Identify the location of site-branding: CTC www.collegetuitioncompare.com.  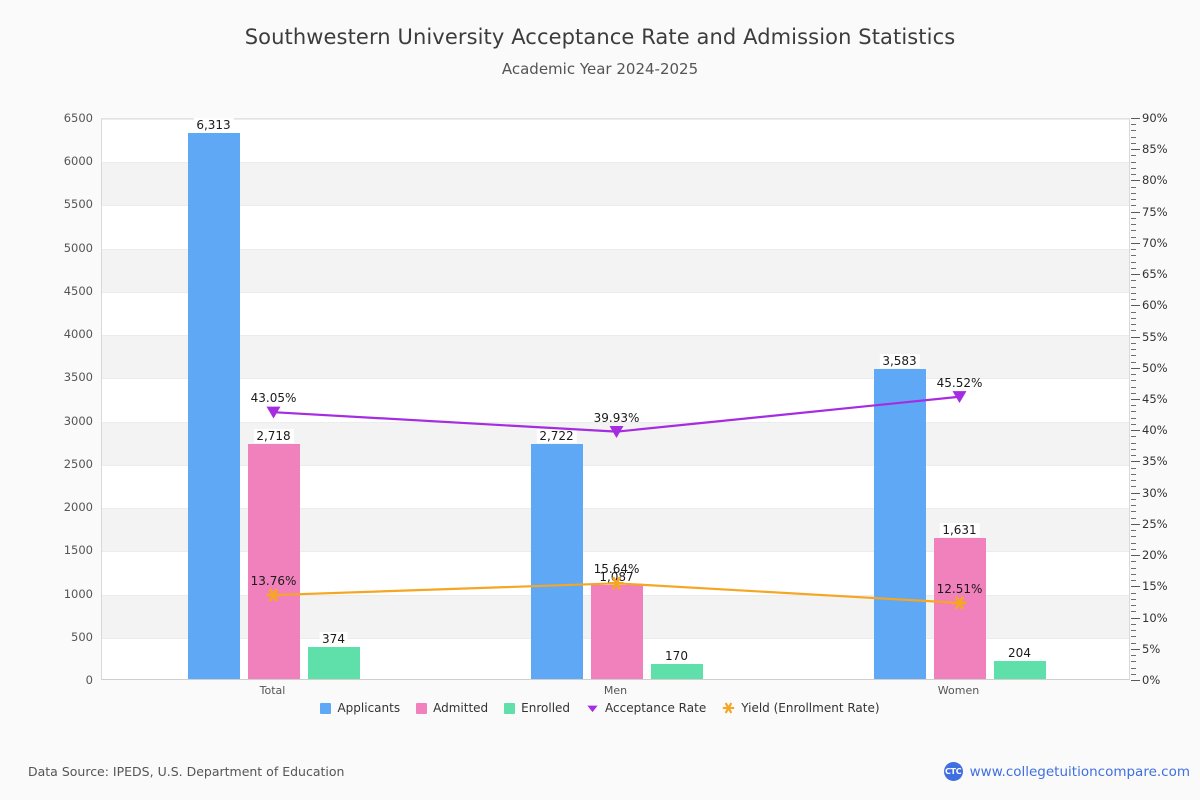
(1066, 771).